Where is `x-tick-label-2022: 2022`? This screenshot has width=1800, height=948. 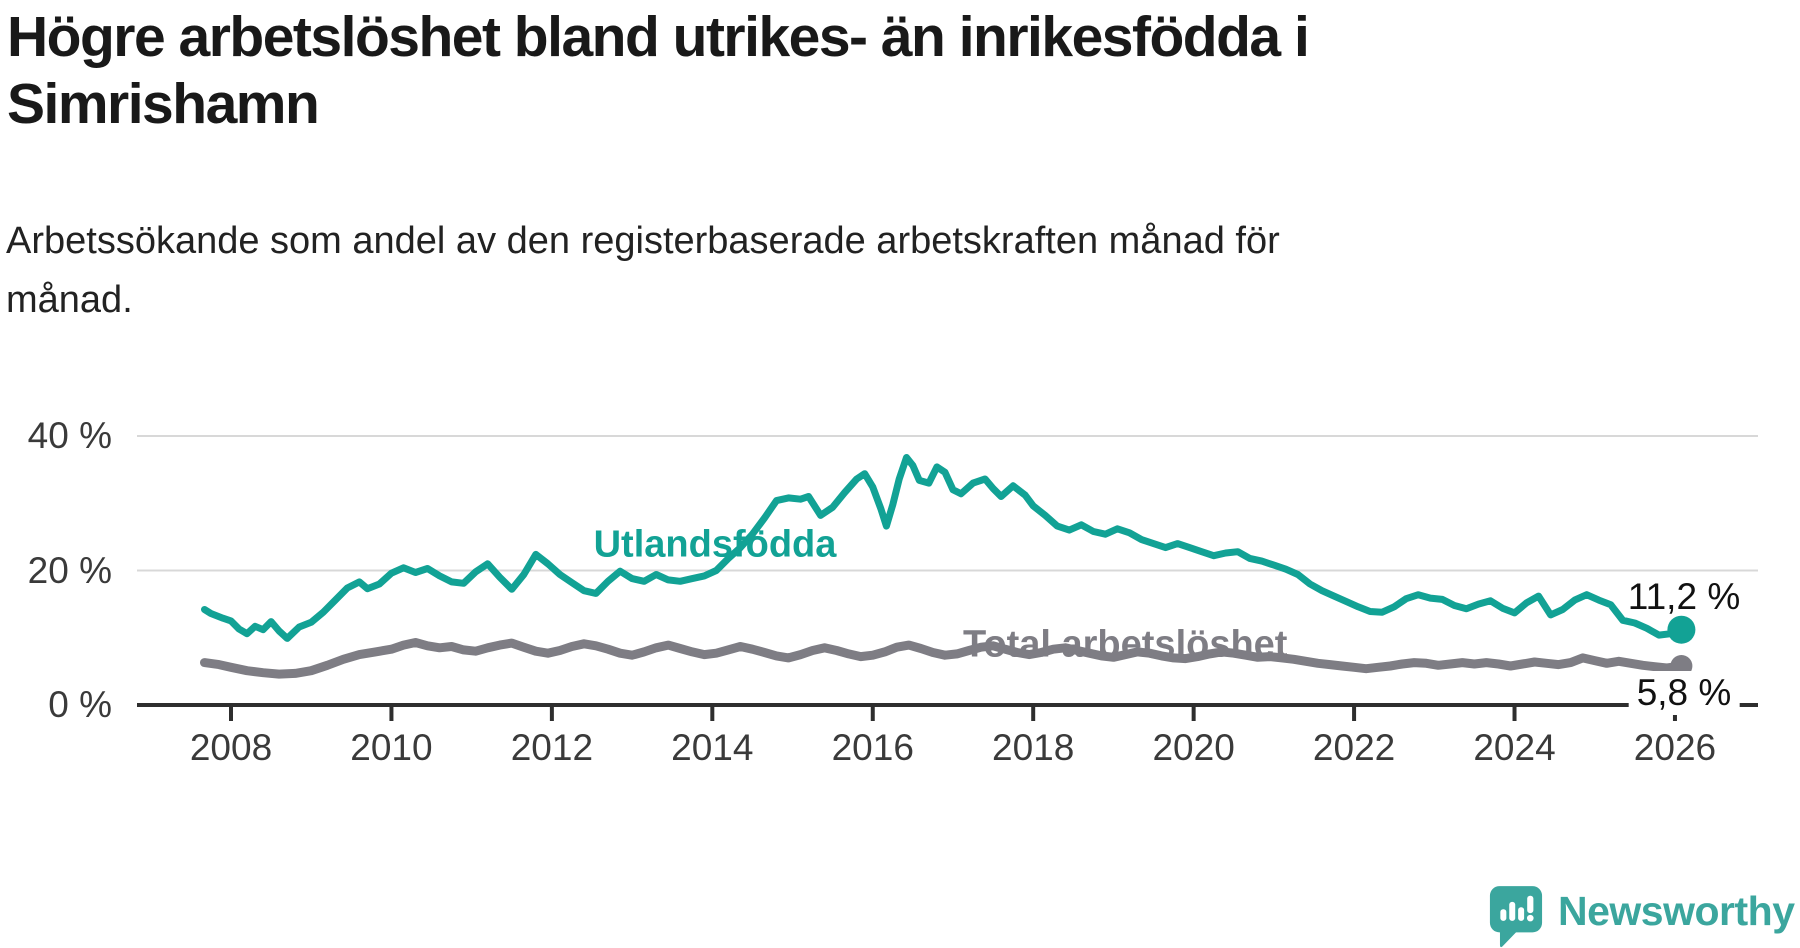 x-tick-label-2022: 2022 is located at coordinates (1354, 747).